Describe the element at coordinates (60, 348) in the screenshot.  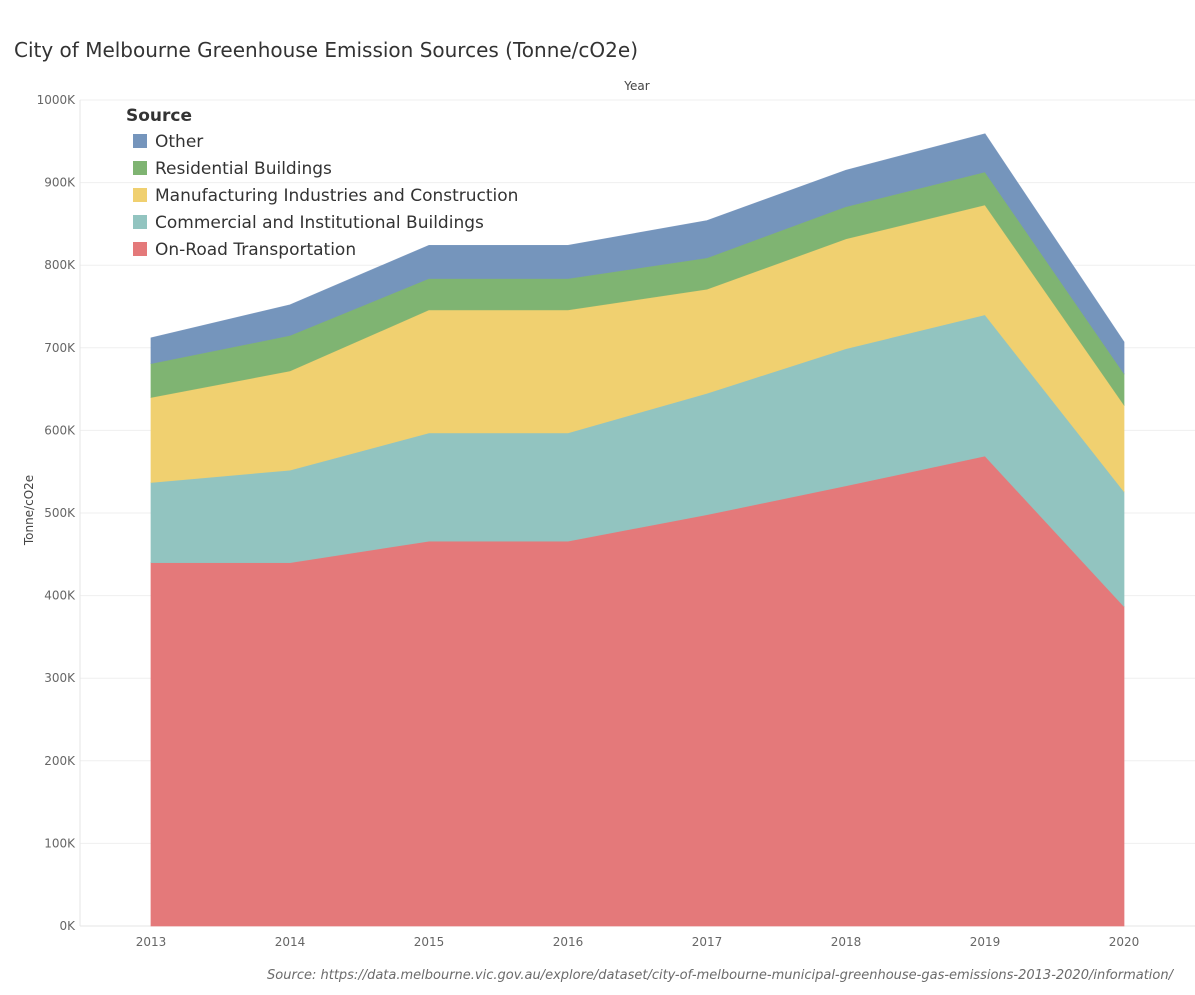
I see `y-tick-label: 700K` at that location.